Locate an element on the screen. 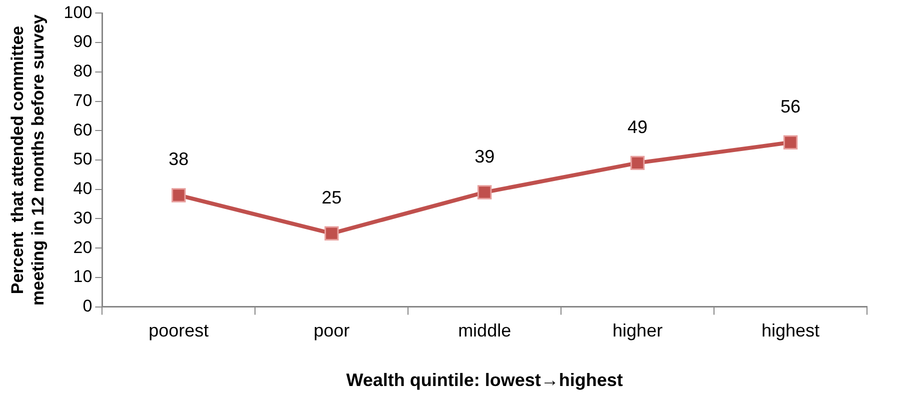  y-tick-label: 30 is located at coordinates (82, 218).